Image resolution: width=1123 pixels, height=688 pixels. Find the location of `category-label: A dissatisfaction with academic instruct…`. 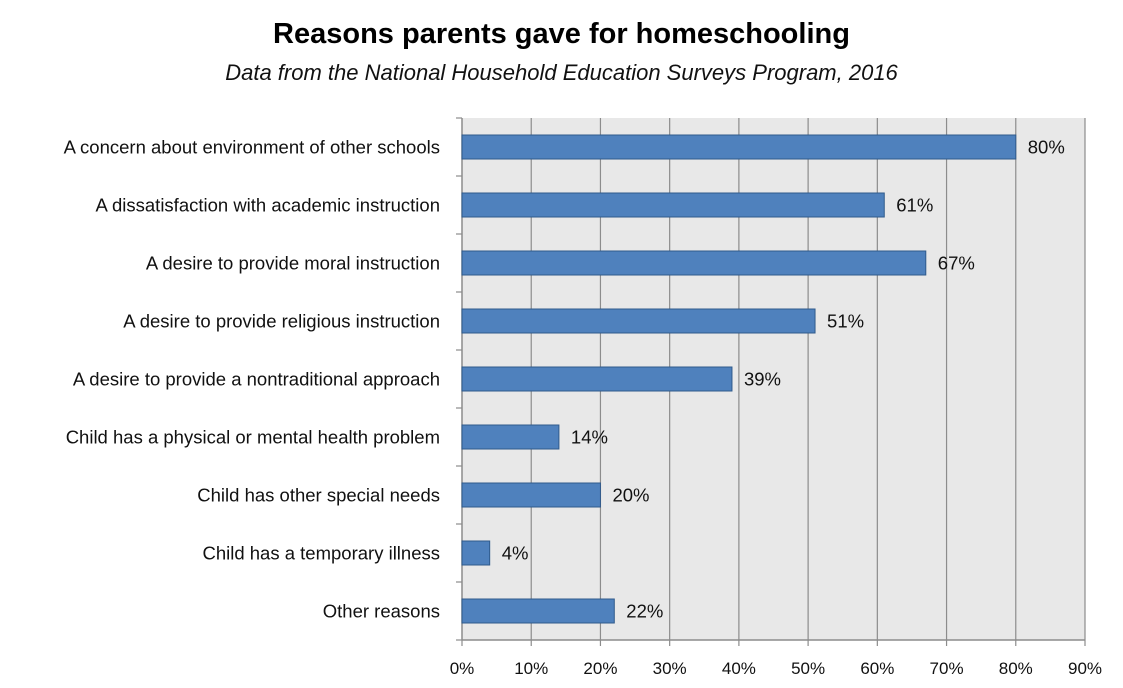

category-label: A dissatisfaction with academic instruct… is located at coordinates (268, 205).